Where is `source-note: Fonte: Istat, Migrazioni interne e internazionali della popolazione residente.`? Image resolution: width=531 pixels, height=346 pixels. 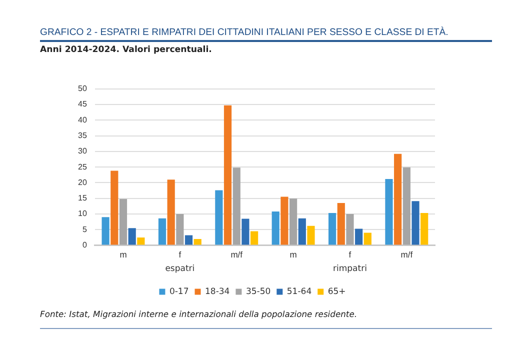
source-note: Fonte: Istat, Migrazioni interne e internazionali della popolazione residente. is located at coordinates (266, 319).